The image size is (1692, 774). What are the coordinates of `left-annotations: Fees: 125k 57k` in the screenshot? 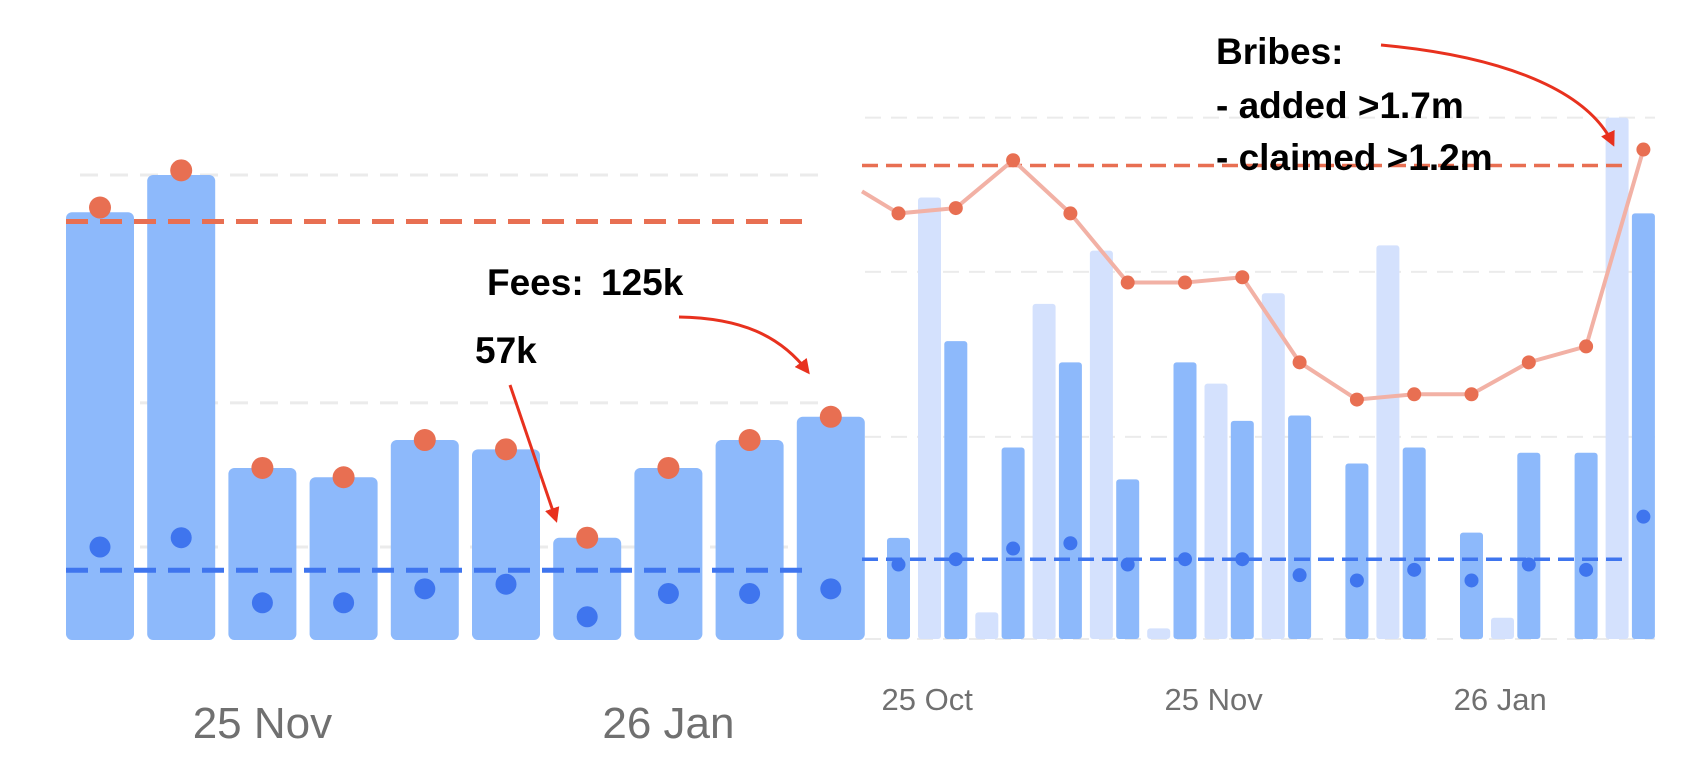 It's located at (642, 392).